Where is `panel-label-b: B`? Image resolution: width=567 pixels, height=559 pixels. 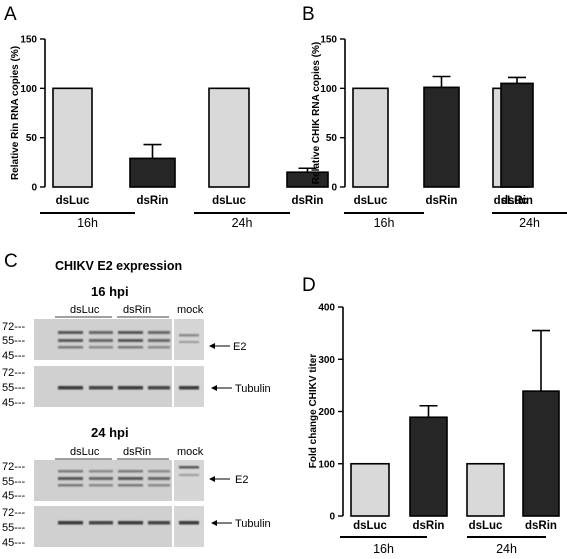
panel-label-b: B is located at coordinates (308, 14).